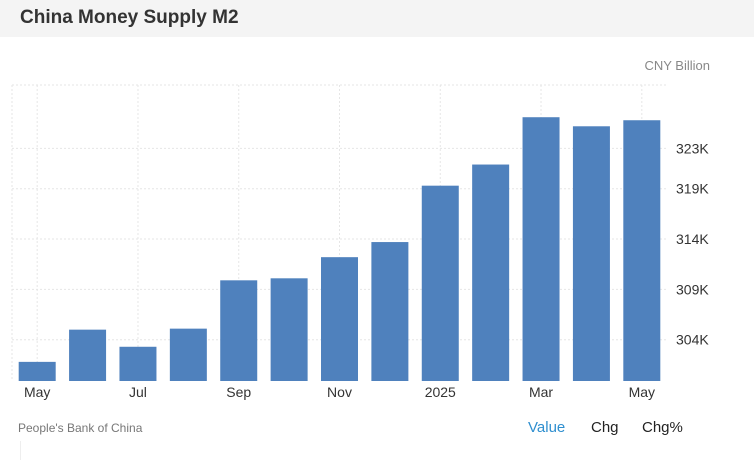  I want to click on chart-header: China Money Supply M2, so click(377, 18).